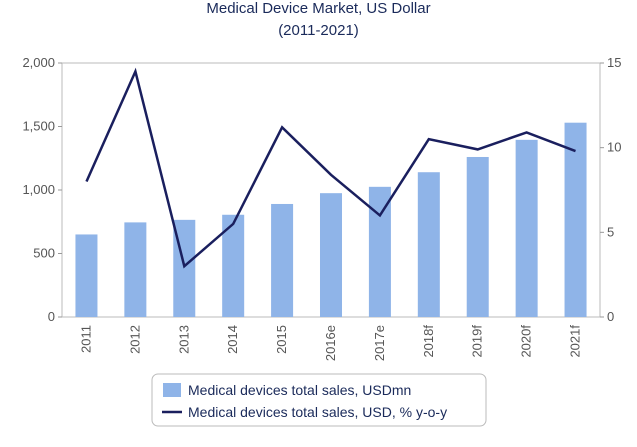 The width and height of the screenshot is (637, 447). I want to click on chart-subtitle: (2011-2021), so click(318, 30).